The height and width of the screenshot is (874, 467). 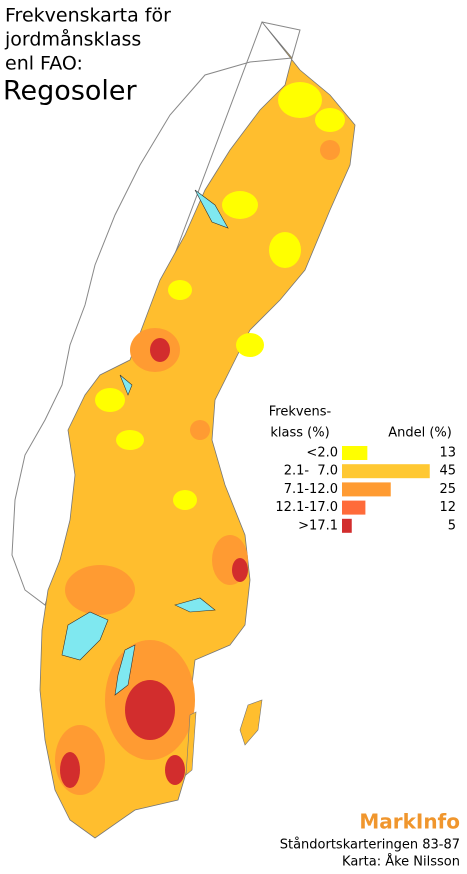 What do you see at coordinates (452, 525) in the screenshot?
I see `legend-value: 5` at bounding box center [452, 525].